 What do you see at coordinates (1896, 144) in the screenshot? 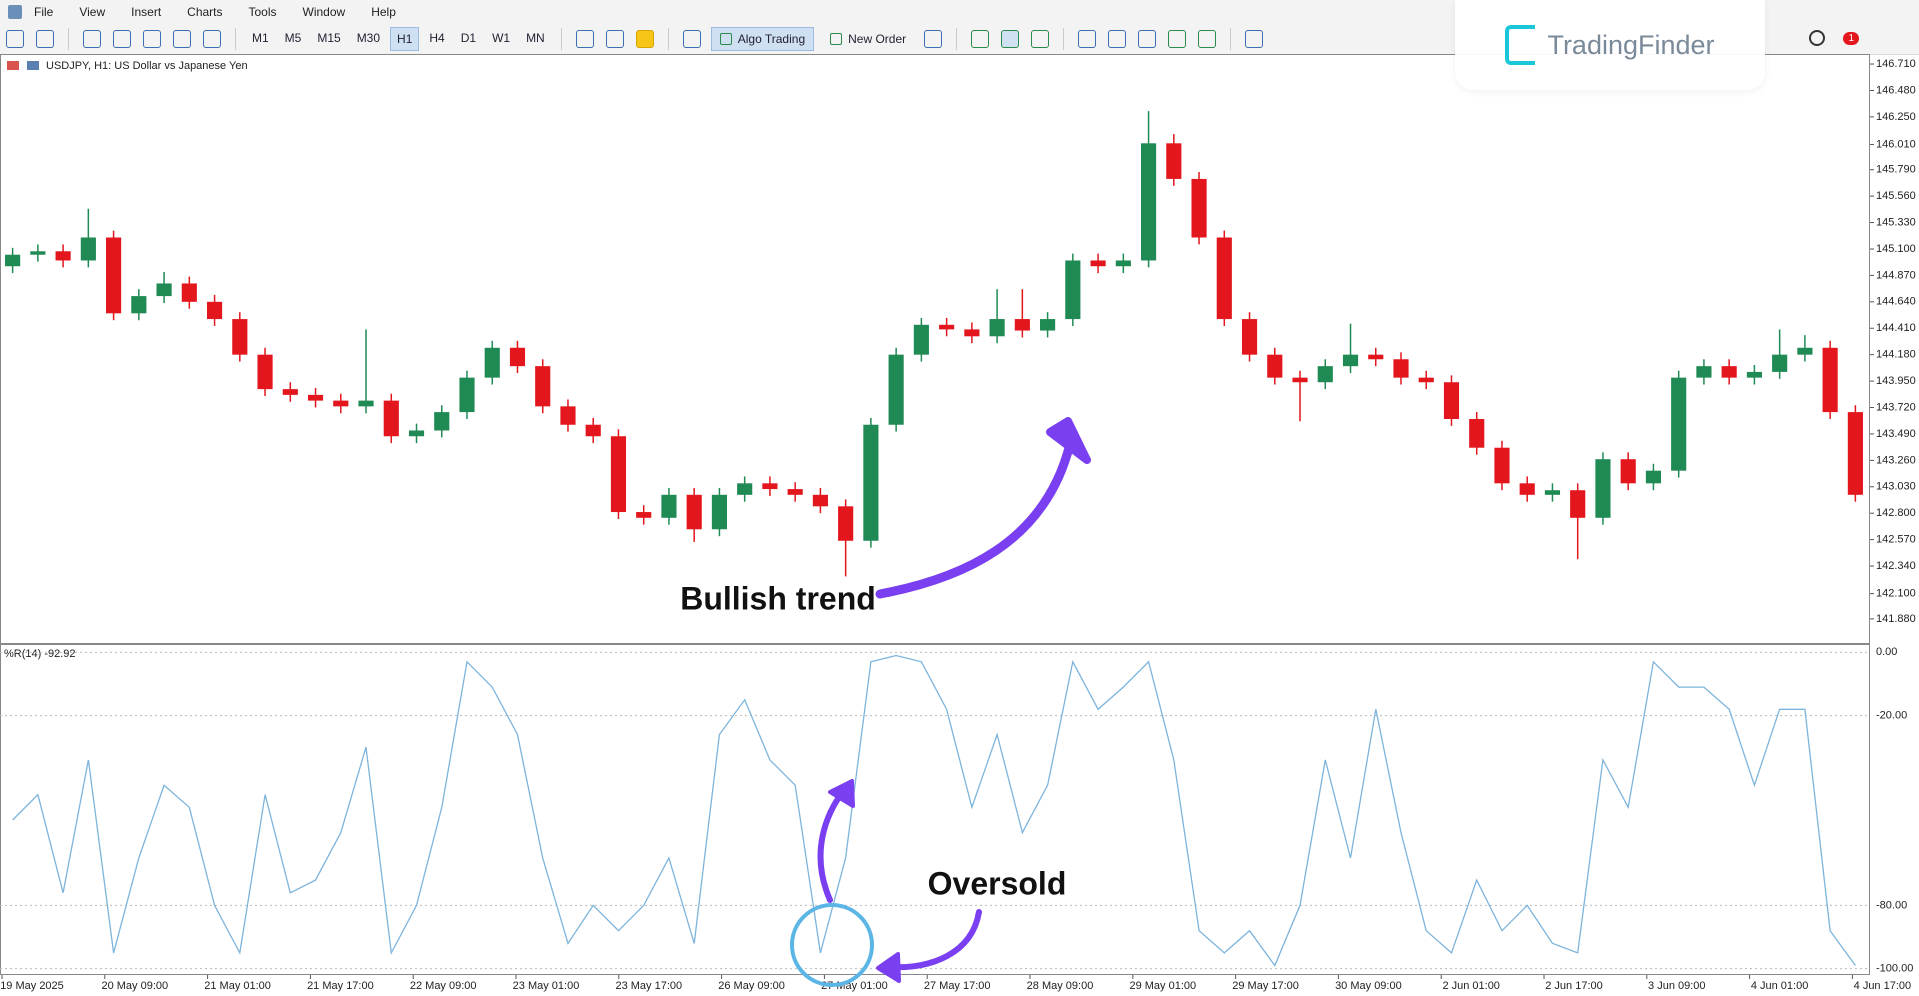
I see `y-tick-label: 146.010` at bounding box center [1896, 144].